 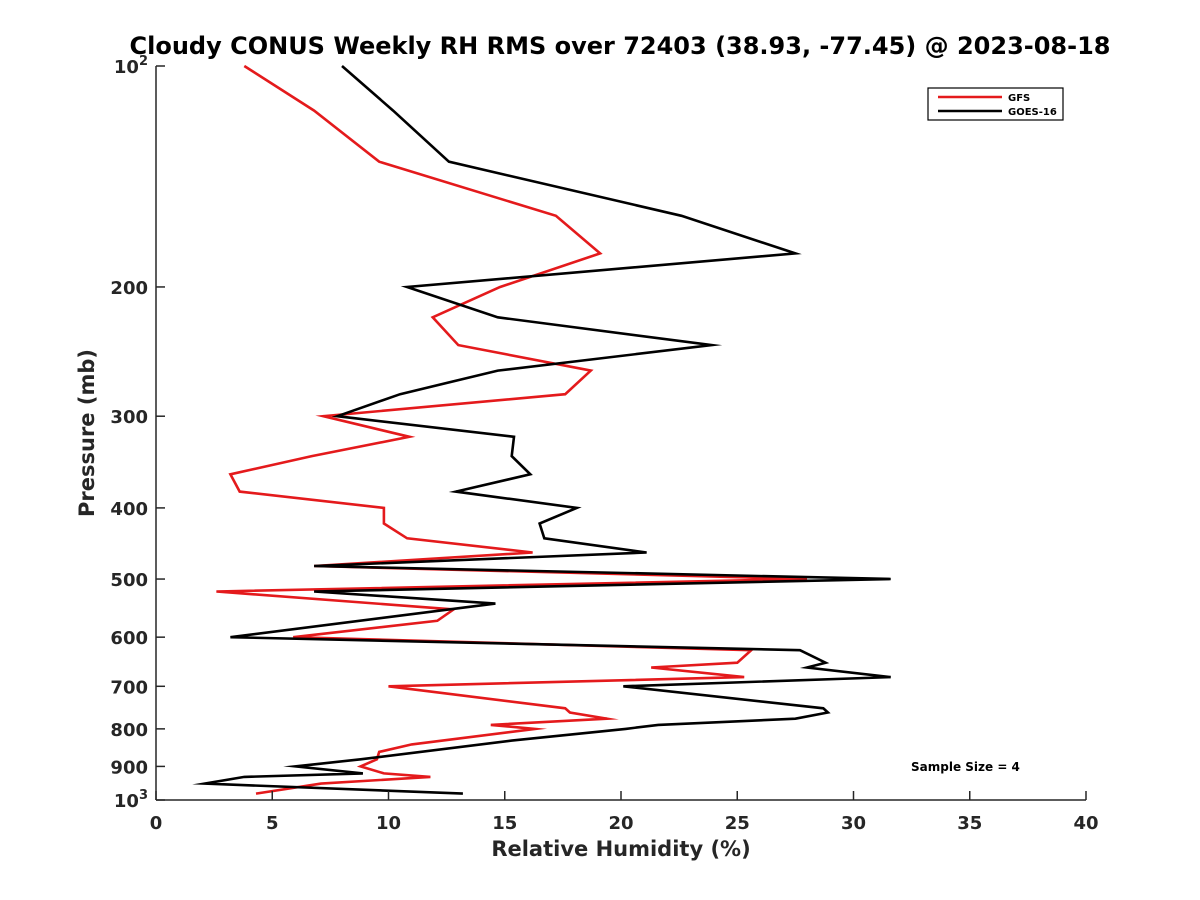 What do you see at coordinates (87, 433) in the screenshot?
I see `y-axis-label: Pressure (mb)` at bounding box center [87, 433].